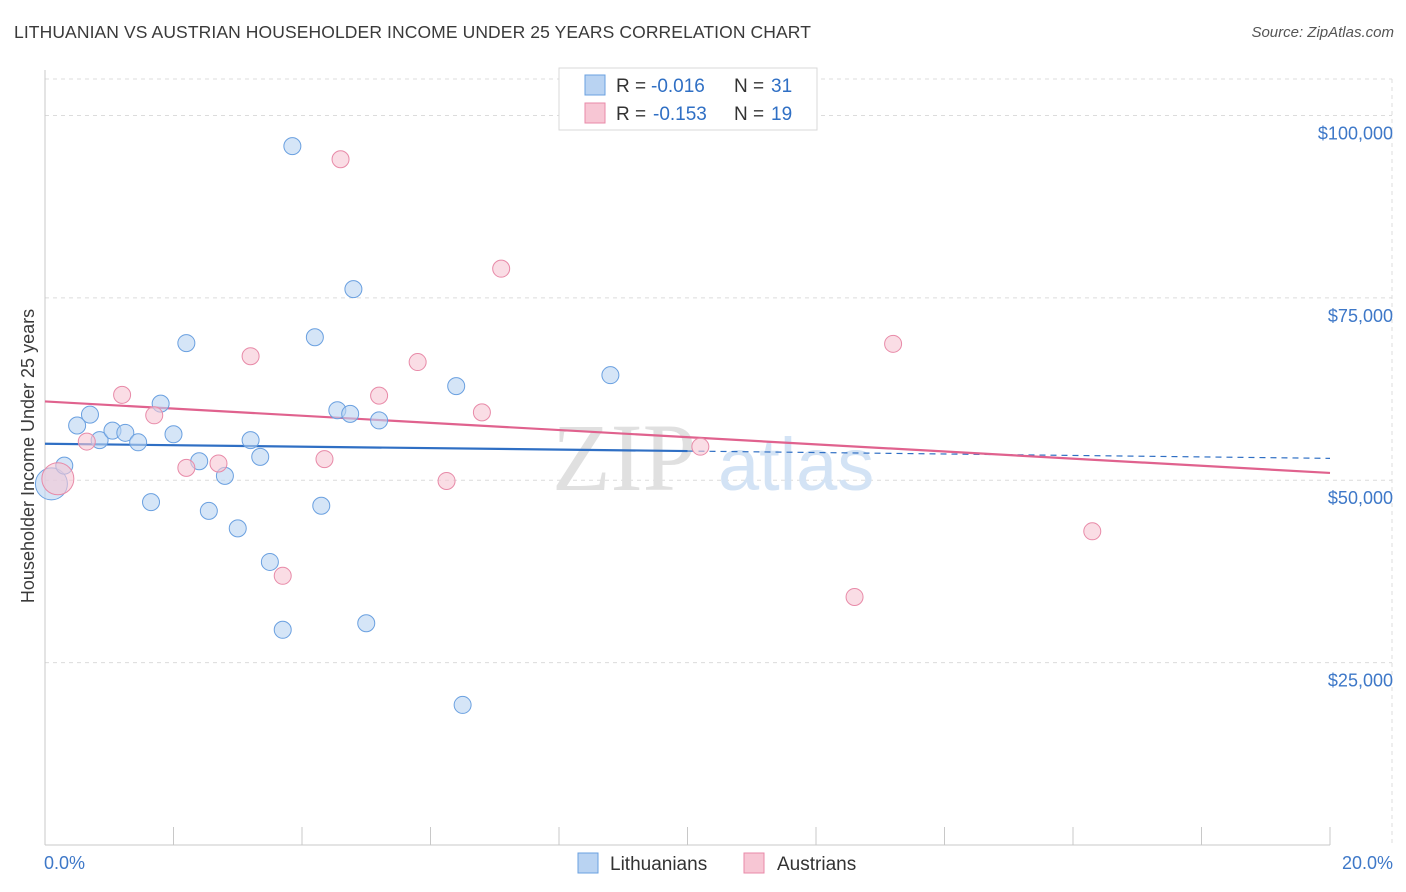 This screenshot has width=1406, height=892. What do you see at coordinates (1355, 133) in the screenshot?
I see `y-tick-label-3: $100,000` at bounding box center [1355, 133].